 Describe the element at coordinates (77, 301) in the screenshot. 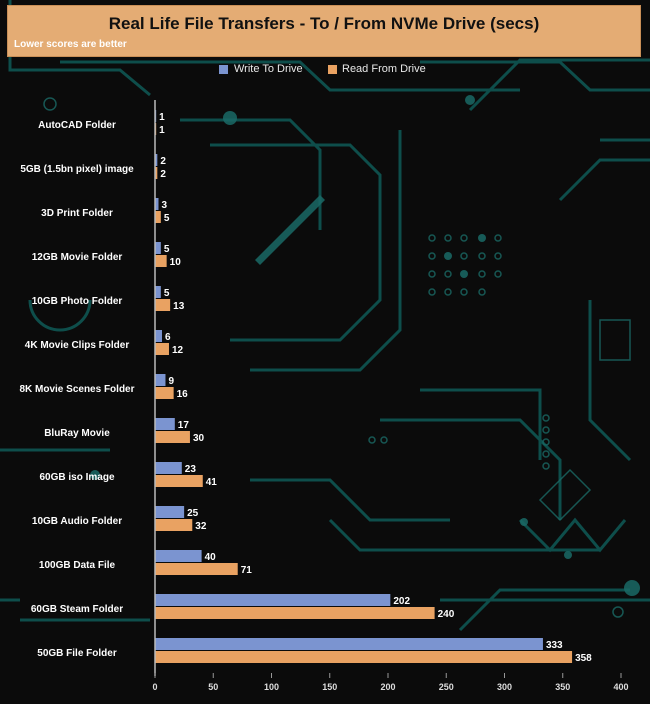

I see `category-label: 10GB Photo Folder` at that location.